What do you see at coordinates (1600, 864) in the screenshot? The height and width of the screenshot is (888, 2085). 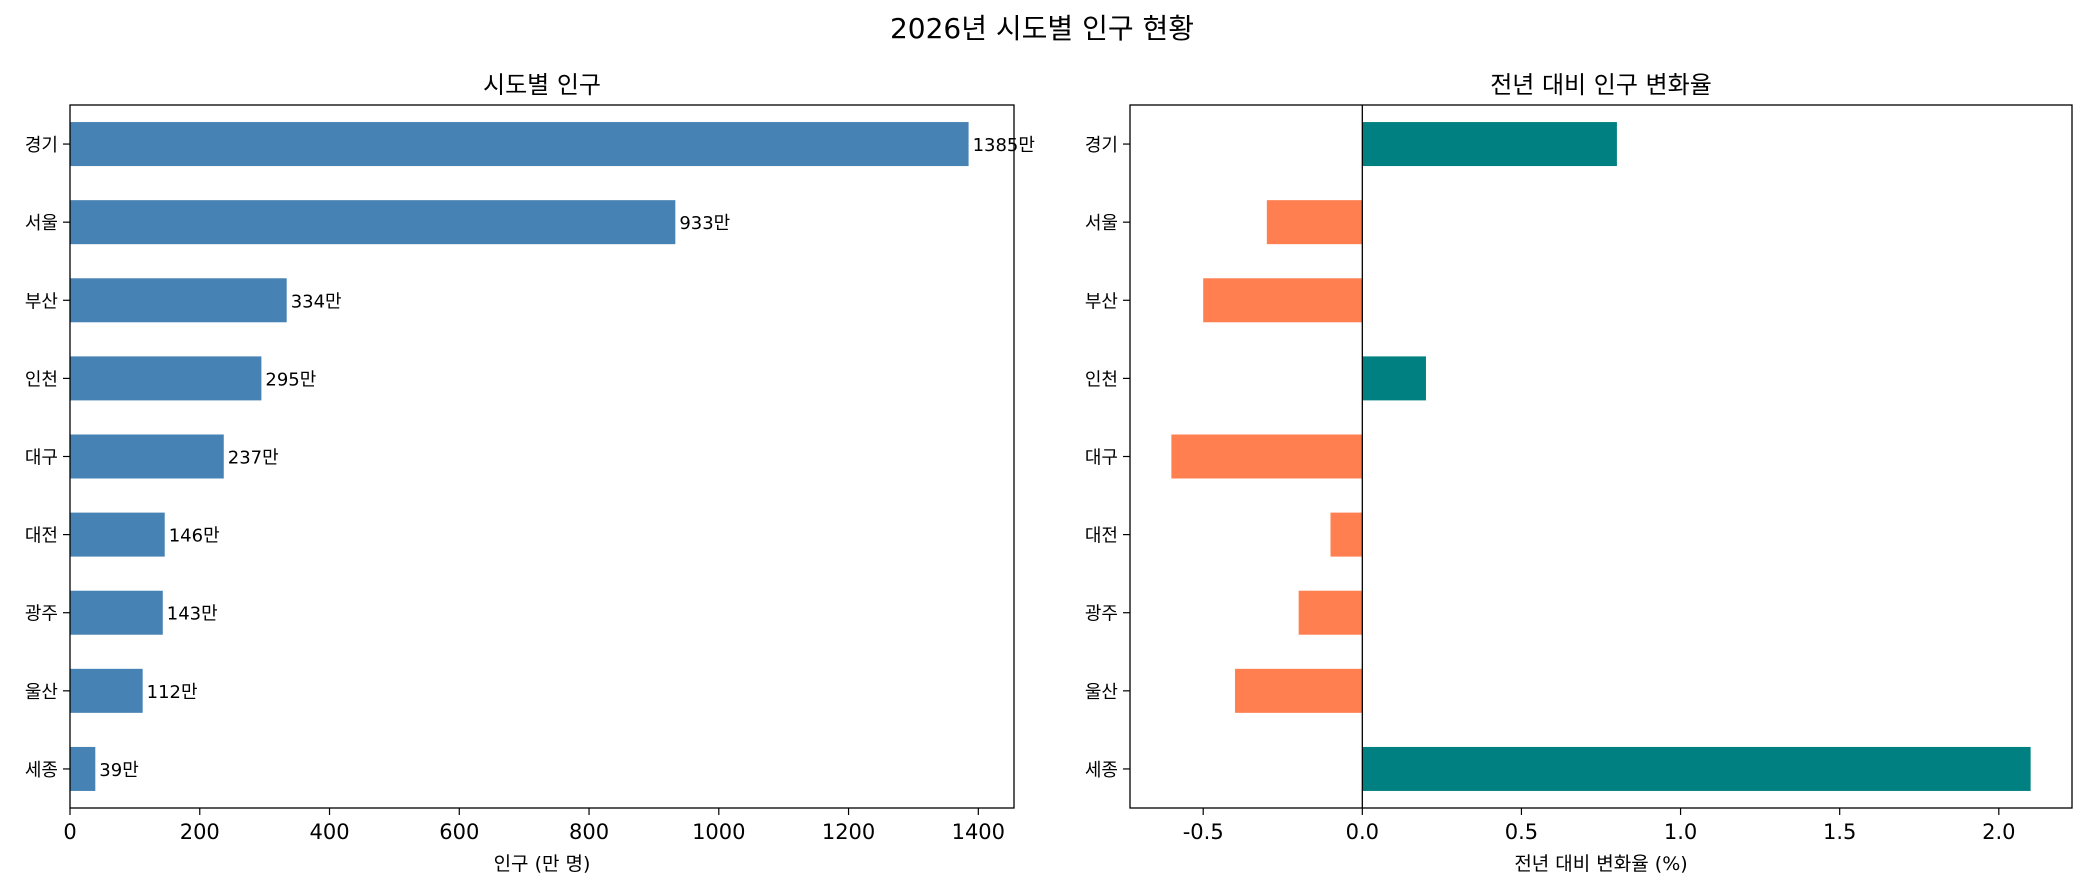 I see `x-axis-label-change-rate: 전년 대비 변화율 (%)` at bounding box center [1600, 864].